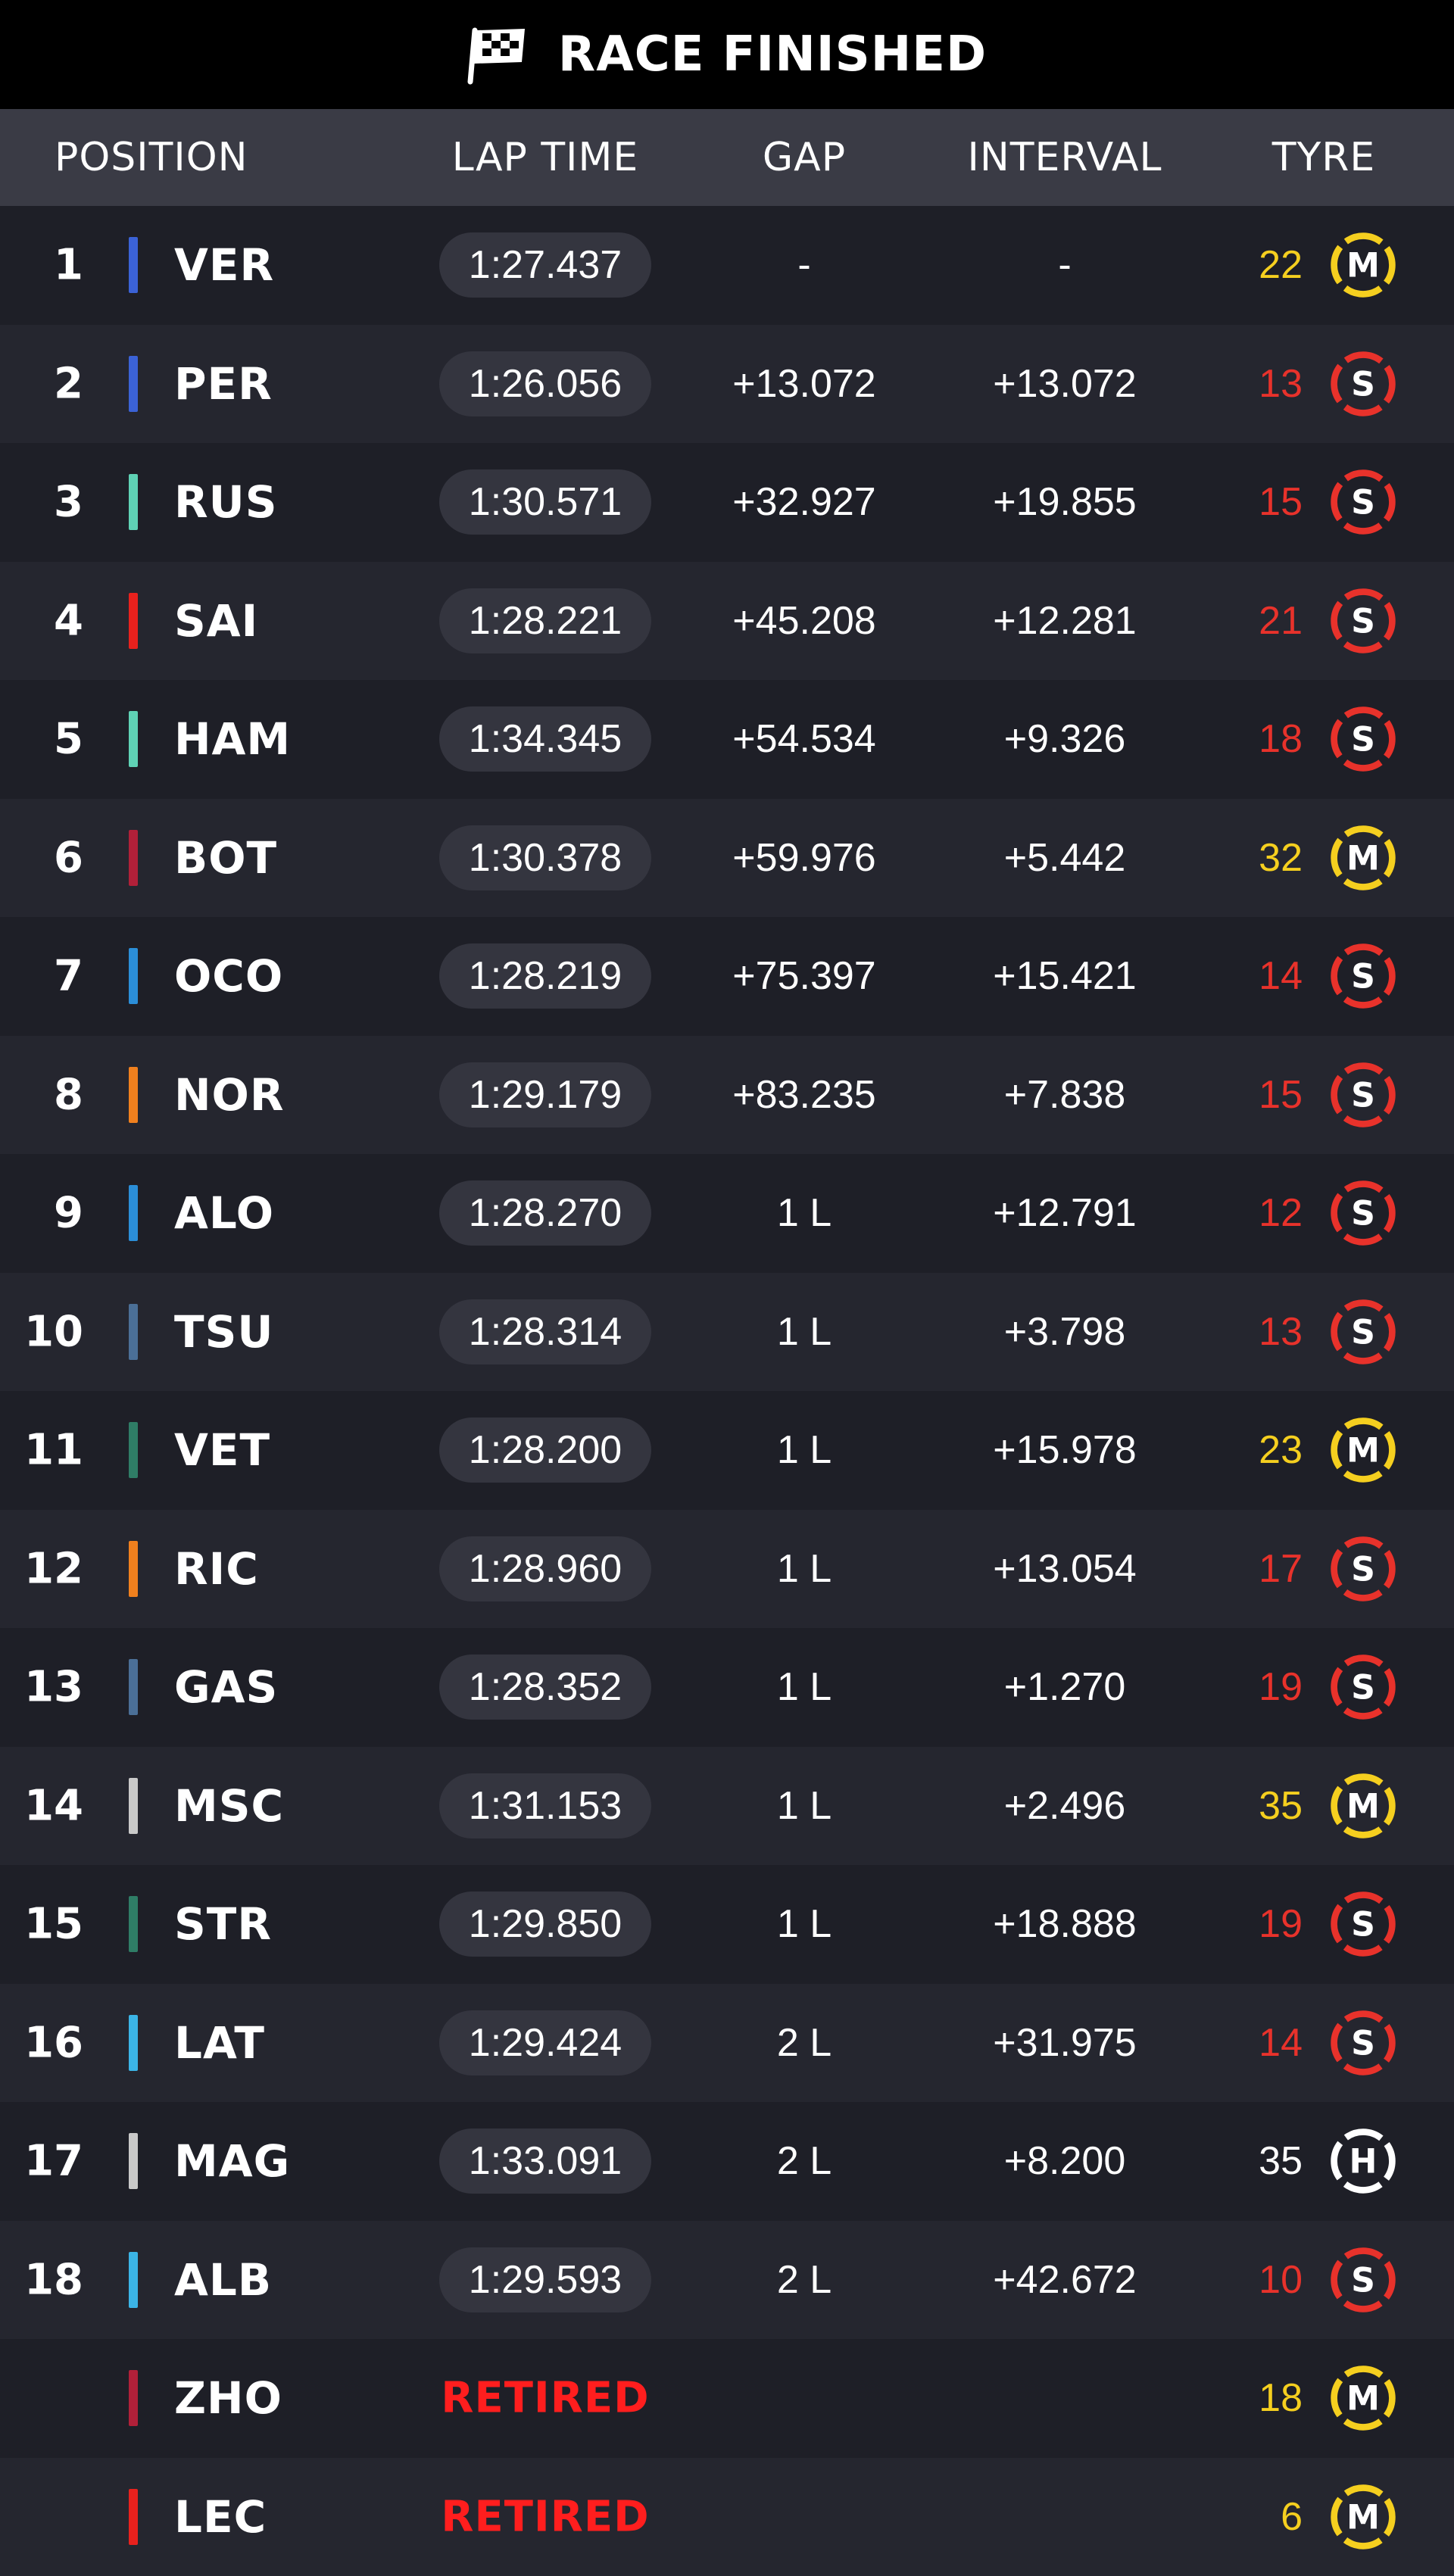 The width and height of the screenshot is (1454, 2576). Describe the element at coordinates (545, 383) in the screenshot. I see `lap-time-pill: 1:26.056` at that location.